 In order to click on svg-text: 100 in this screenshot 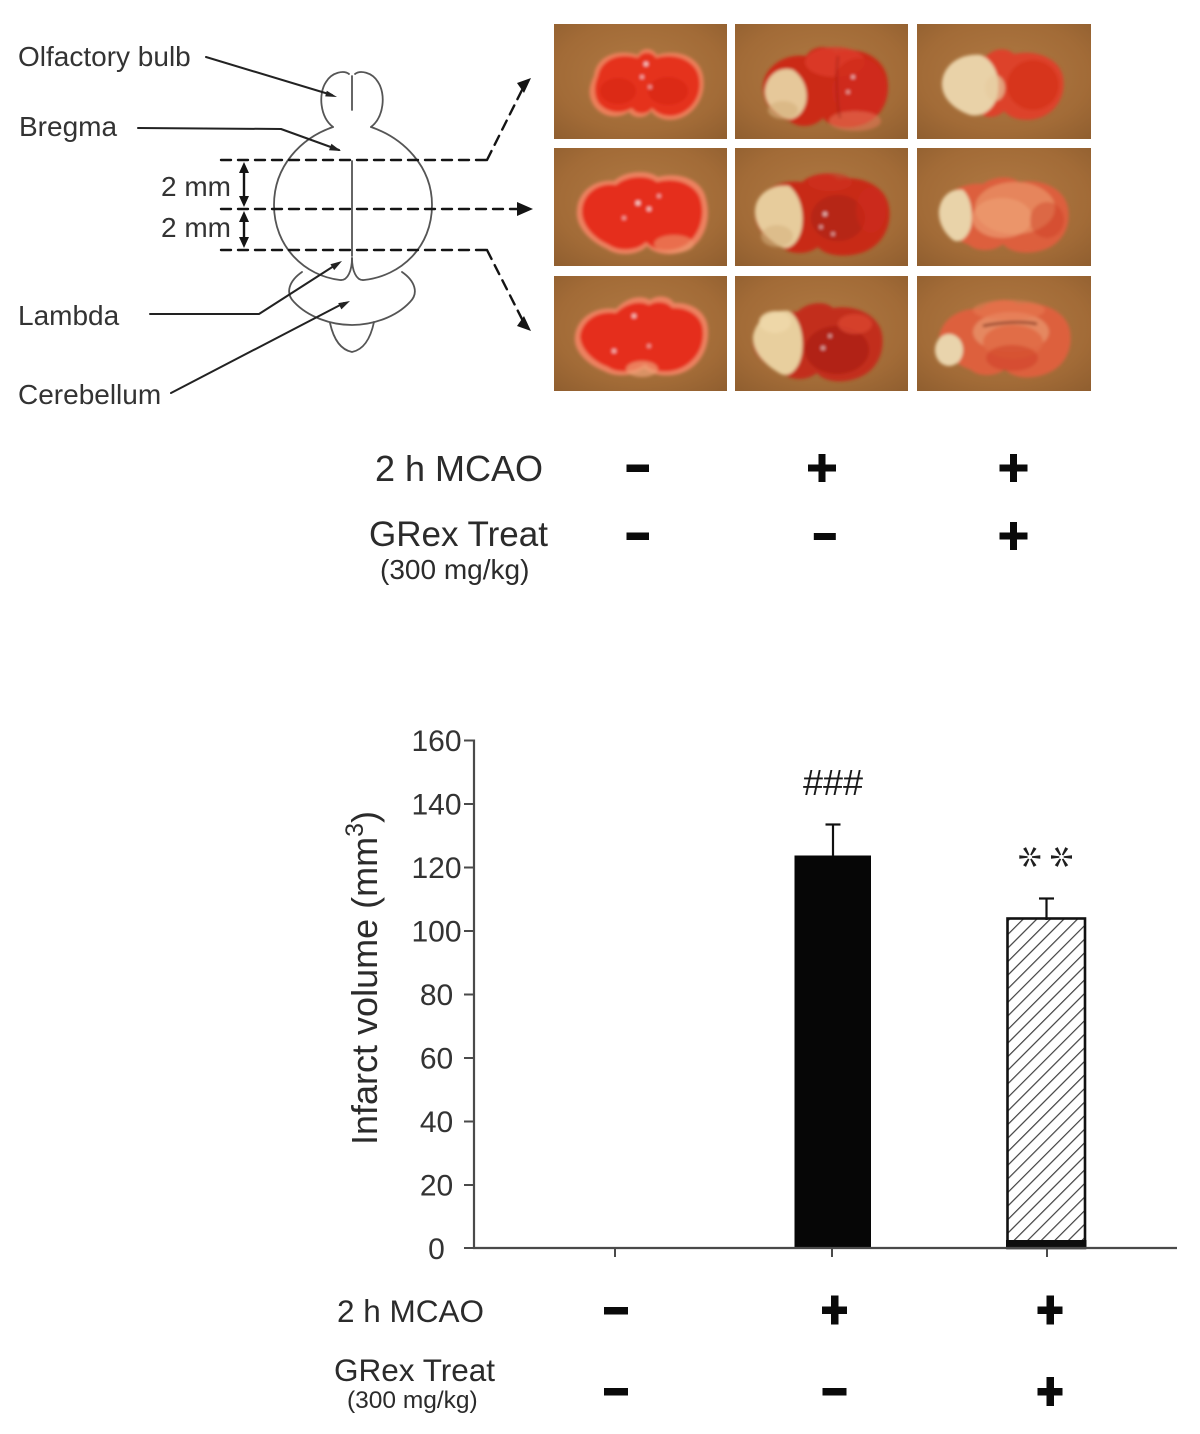, I will do `click(436, 932)`.